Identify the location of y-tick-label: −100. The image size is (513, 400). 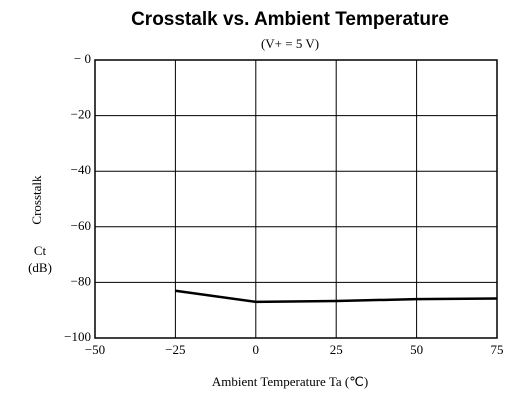
(77, 336).